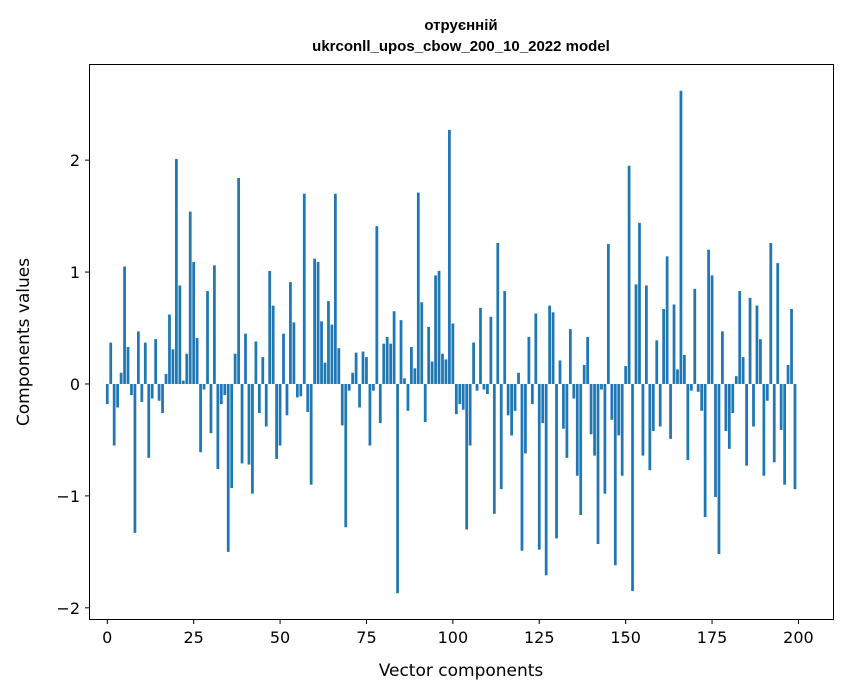  What do you see at coordinates (461, 671) in the screenshot?
I see `x-axis-label: Vector components` at bounding box center [461, 671].